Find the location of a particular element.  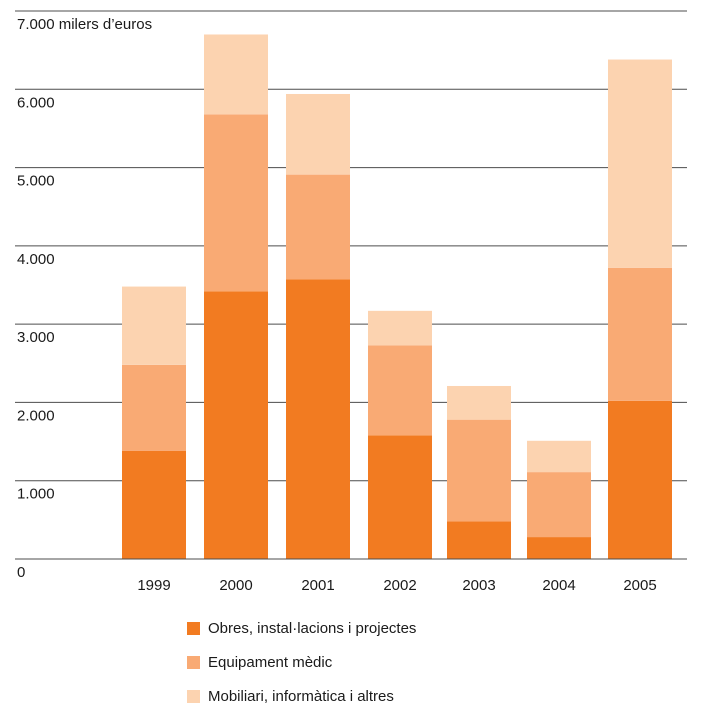

x-tick-label-2001: 2001 is located at coordinates (317, 585).